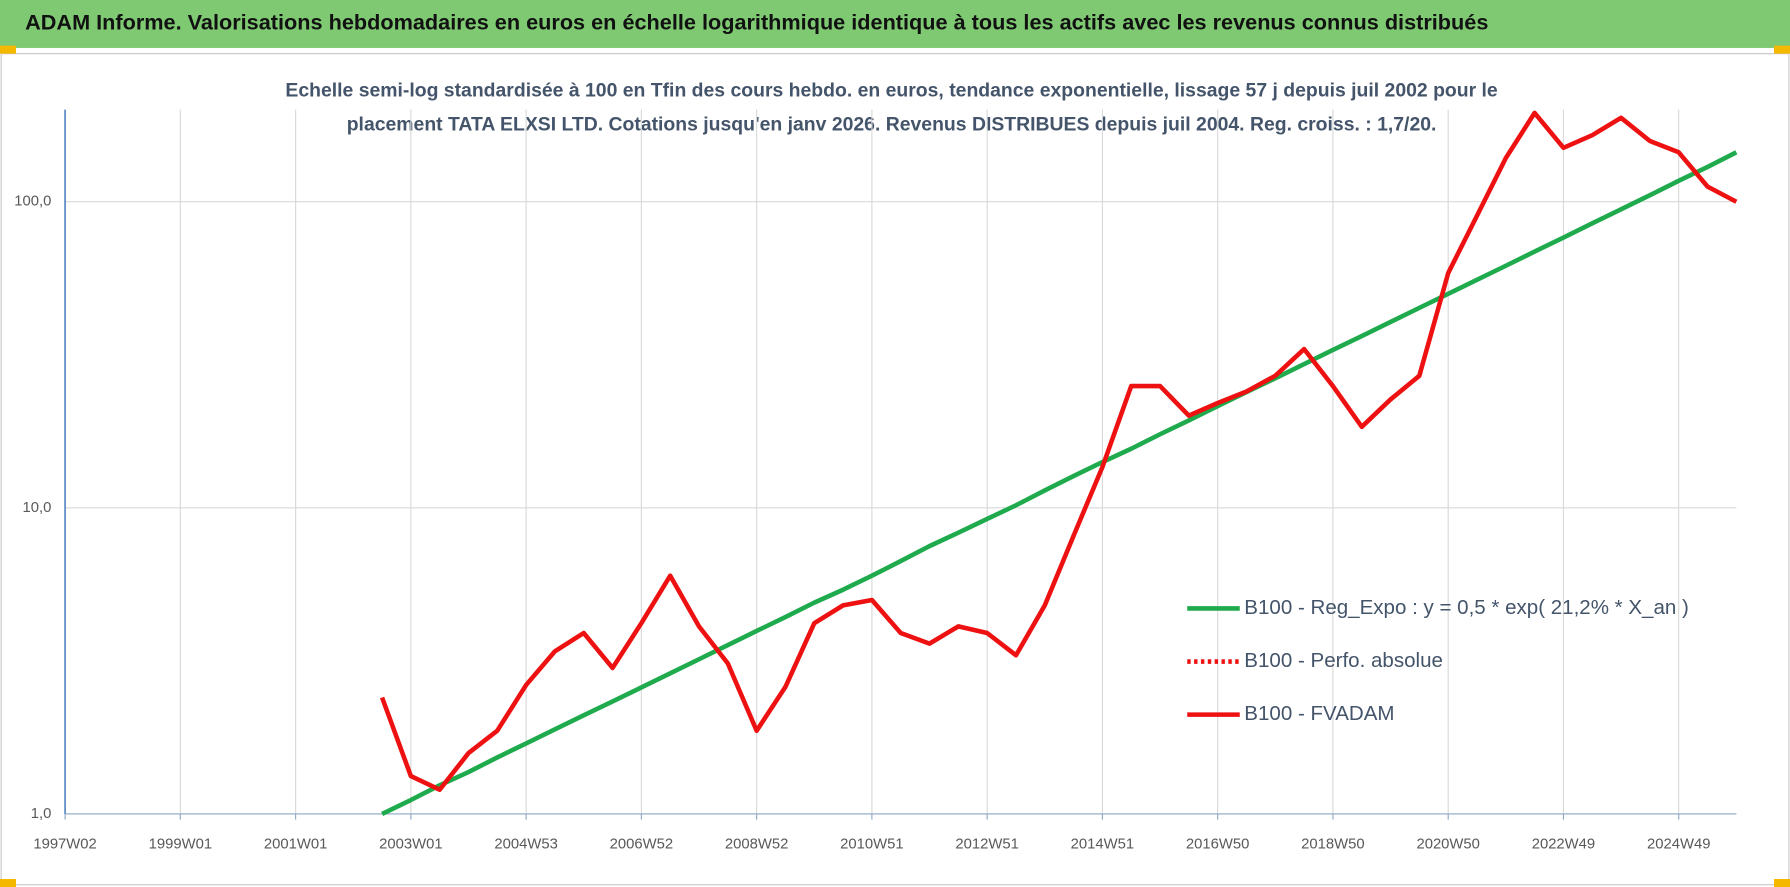 This screenshot has width=1790, height=887. What do you see at coordinates (1217, 845) in the screenshot?
I see `x-tick-label: 2016W50` at bounding box center [1217, 845].